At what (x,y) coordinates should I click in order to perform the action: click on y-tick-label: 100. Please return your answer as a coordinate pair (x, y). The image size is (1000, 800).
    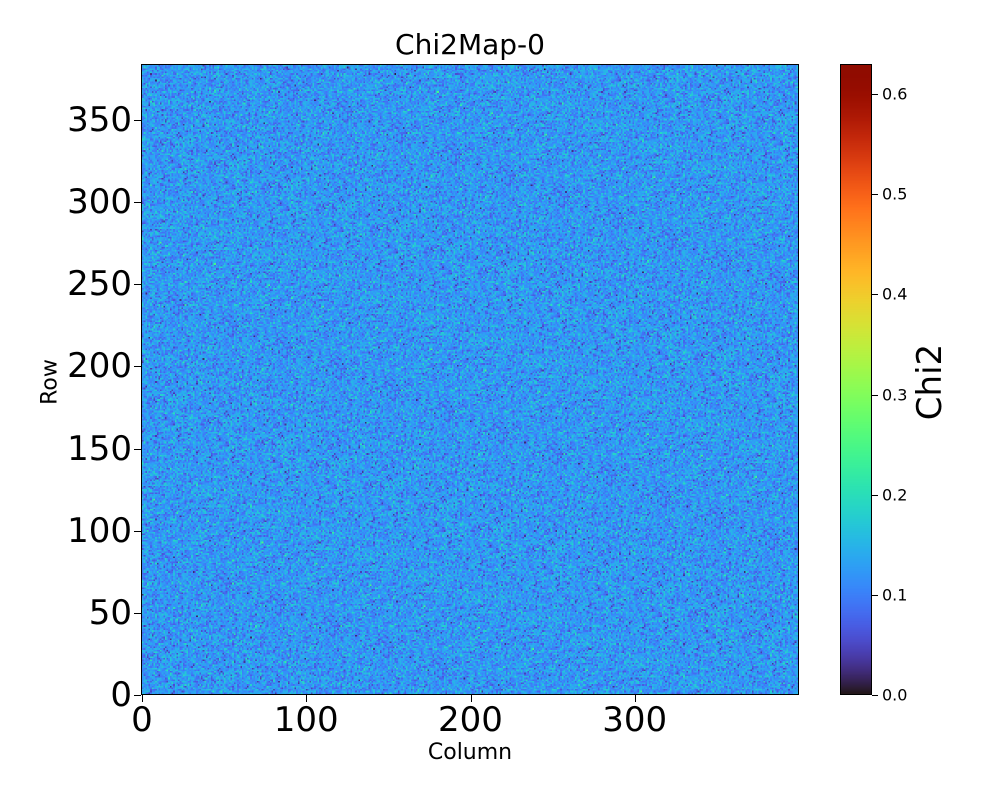
    Looking at the image, I should click on (99, 530).